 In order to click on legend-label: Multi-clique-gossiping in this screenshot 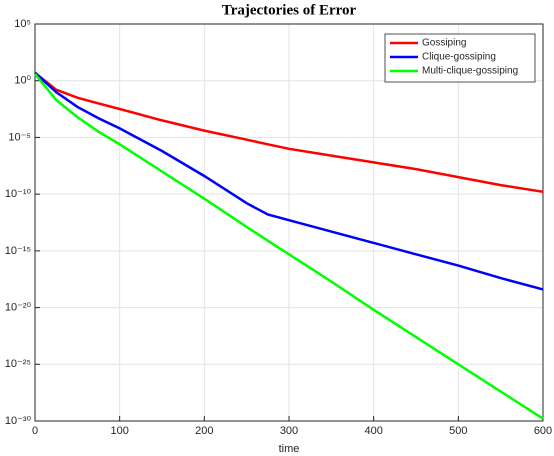, I will do `click(470, 71)`.